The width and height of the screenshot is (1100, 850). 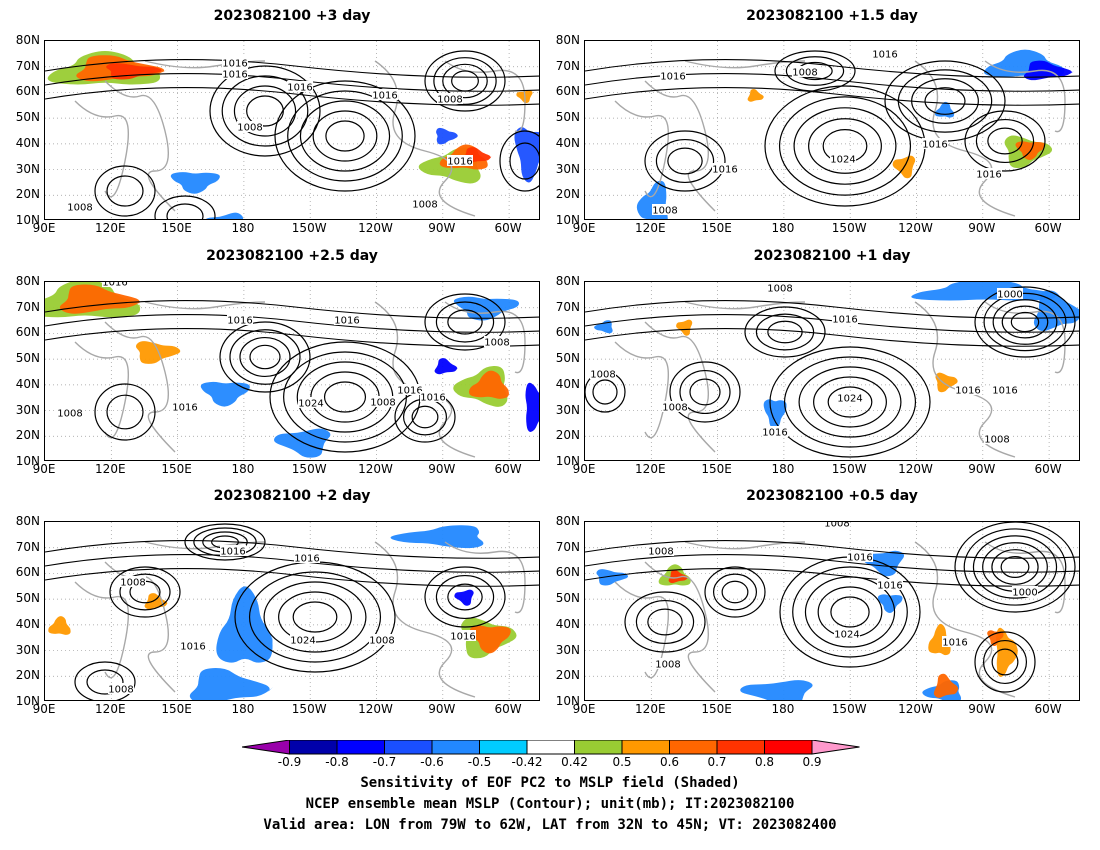 I want to click on lat-tick-label: 80N, so click(x=567, y=40).